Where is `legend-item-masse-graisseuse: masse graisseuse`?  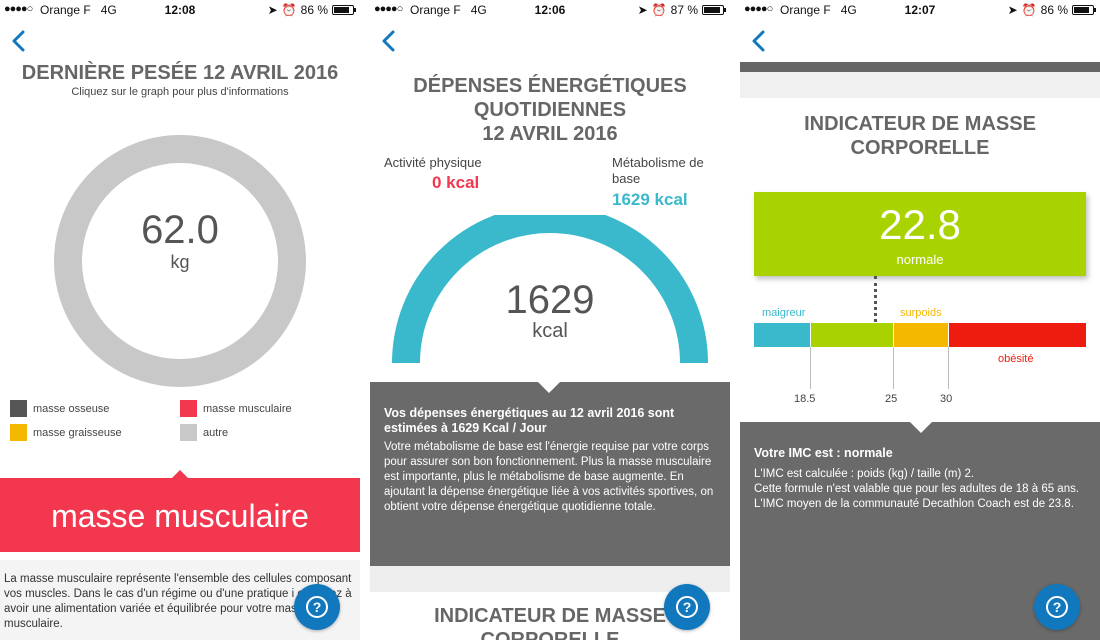 legend-item-masse-graisseuse: masse graisseuse is located at coordinates (66, 432).